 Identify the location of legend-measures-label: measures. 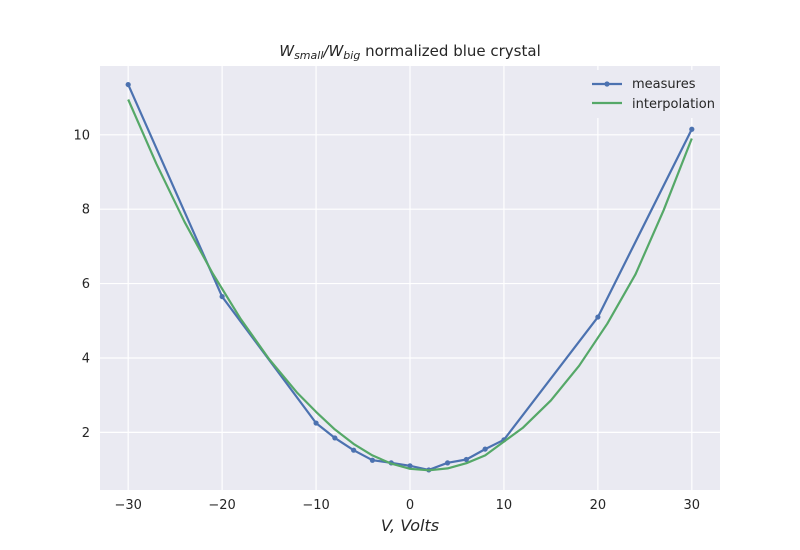
(664, 84).